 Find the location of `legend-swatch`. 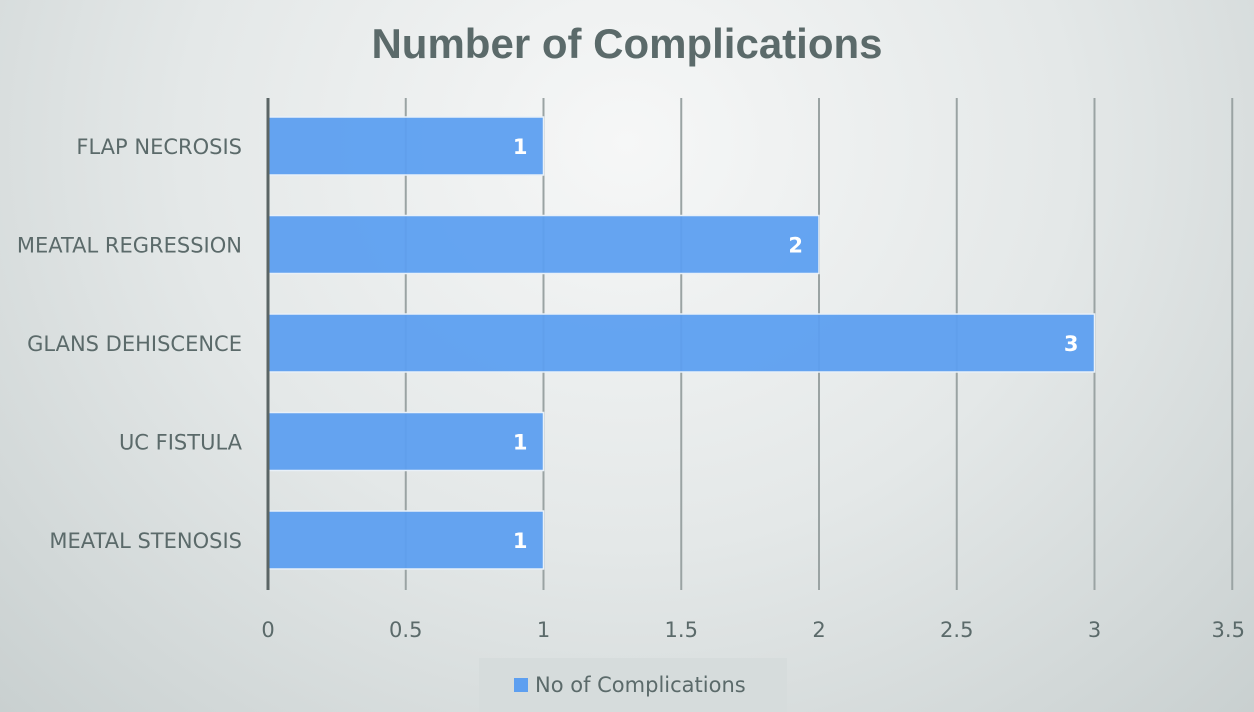

legend-swatch is located at coordinates (521, 685).